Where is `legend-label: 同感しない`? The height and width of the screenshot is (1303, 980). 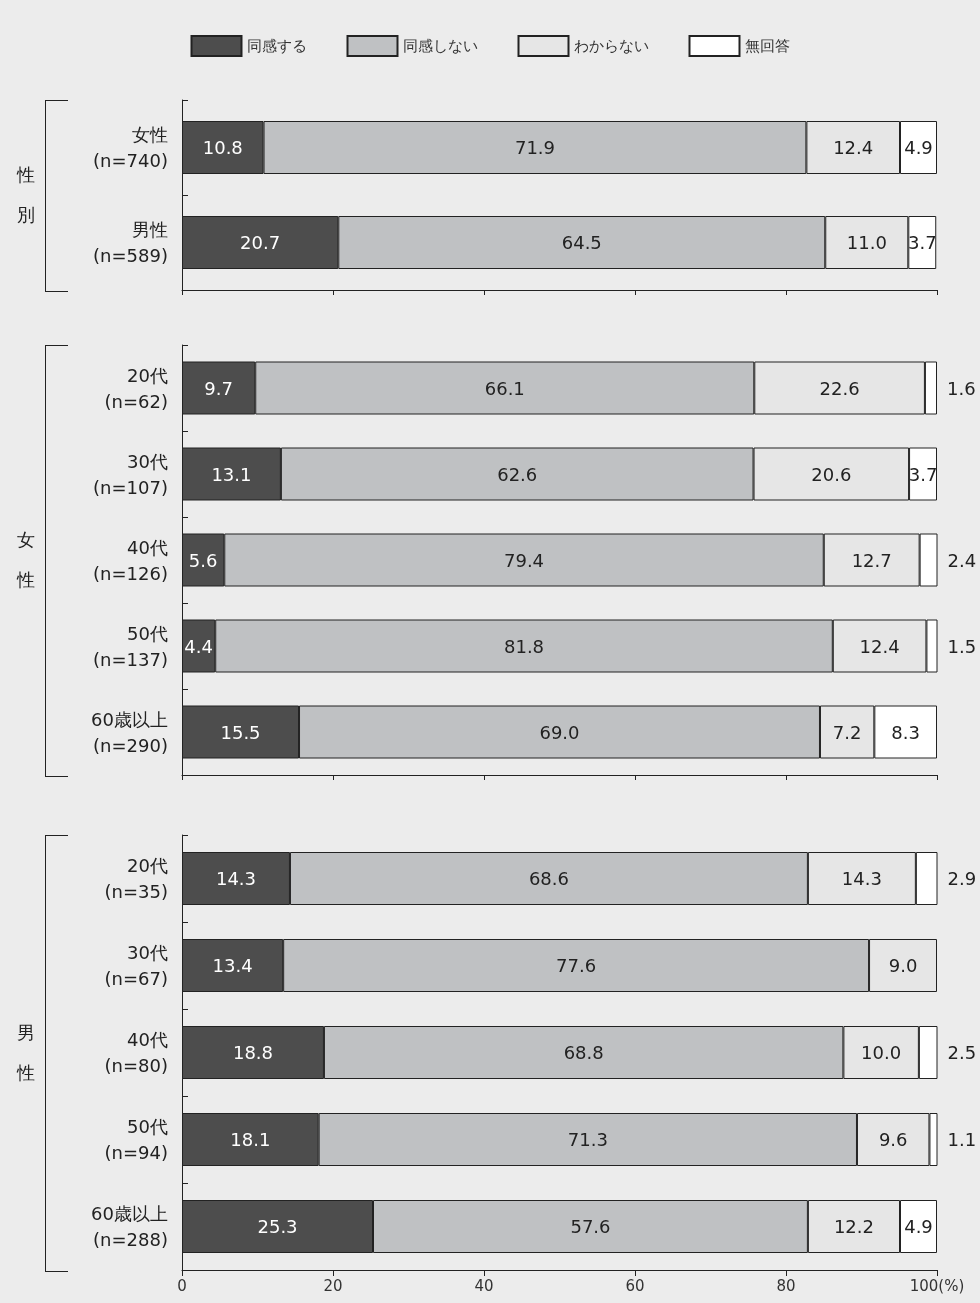 legend-label: 同感しない is located at coordinates (440, 46).